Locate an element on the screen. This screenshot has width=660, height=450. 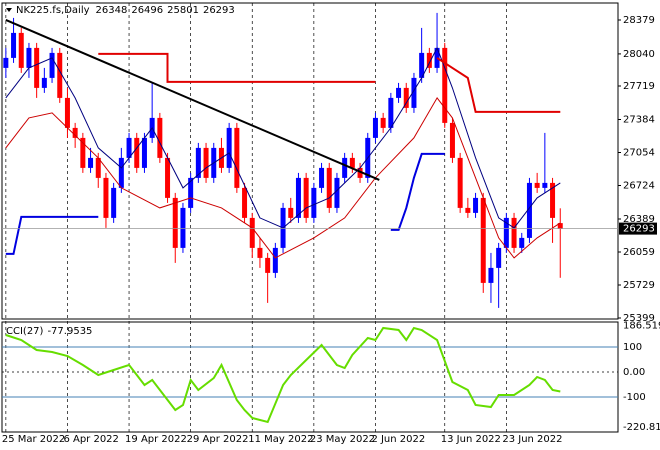
symbol: NK225.fs,Daily is located at coordinates (53, 10).